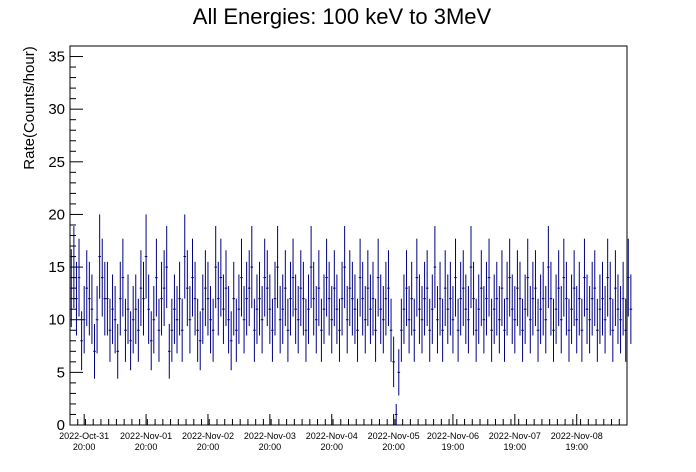 This screenshot has width=696, height=472. I want to click on y-tick-label: 30, so click(56, 109).